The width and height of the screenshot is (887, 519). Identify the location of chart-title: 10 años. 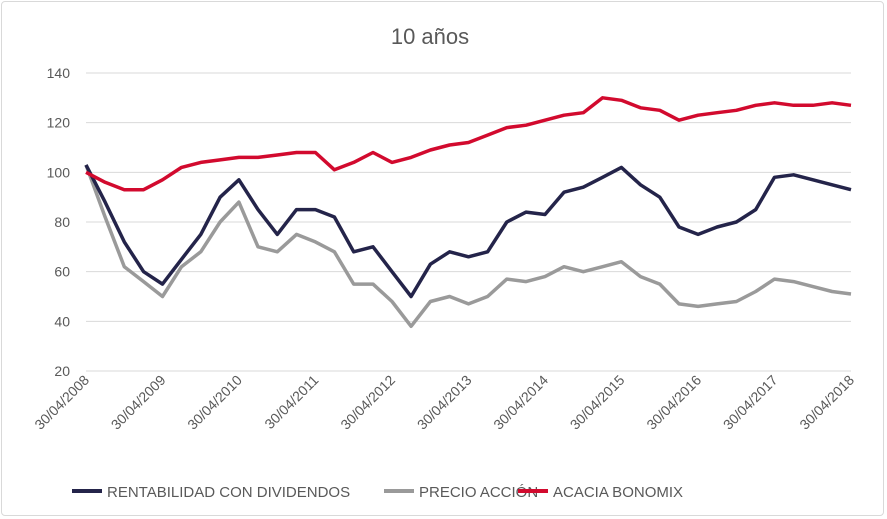
(430, 36).